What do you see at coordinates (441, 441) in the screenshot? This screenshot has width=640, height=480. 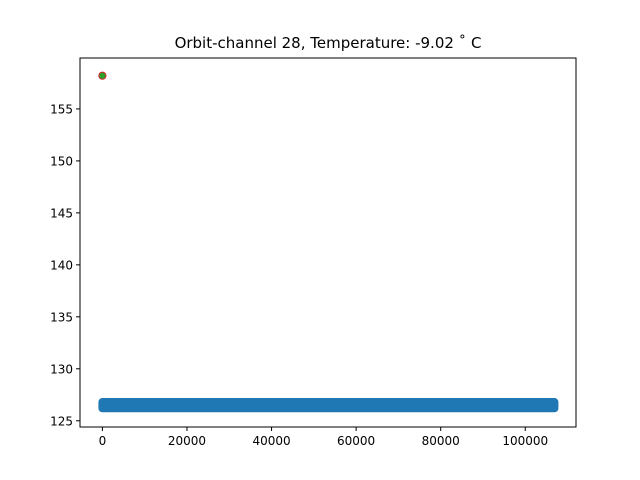 I see `x-tick-label: 80000` at bounding box center [441, 441].